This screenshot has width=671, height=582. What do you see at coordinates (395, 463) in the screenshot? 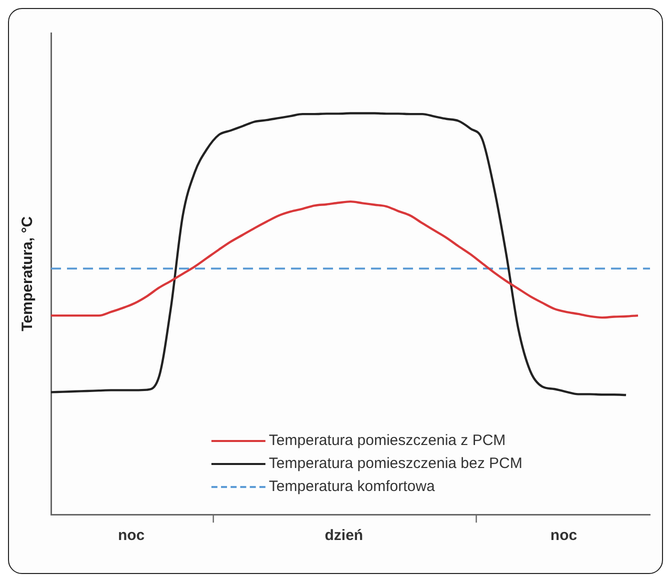
I see `legend-label: Temperatura pomieszczenia bez PCM` at bounding box center [395, 463].